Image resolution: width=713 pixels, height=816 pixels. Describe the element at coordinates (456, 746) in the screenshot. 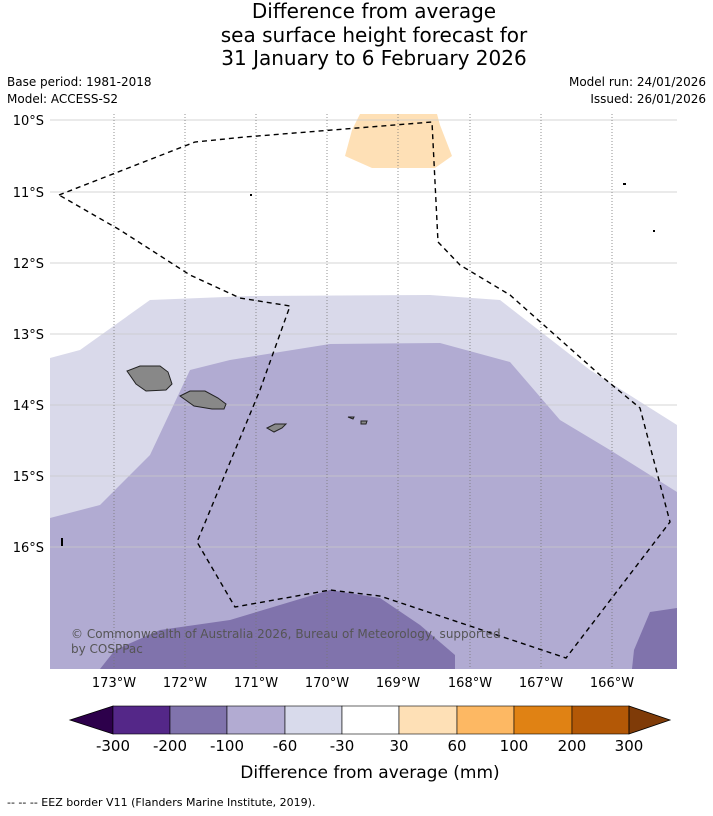

I see `colorbar-tick-60: 60` at that location.